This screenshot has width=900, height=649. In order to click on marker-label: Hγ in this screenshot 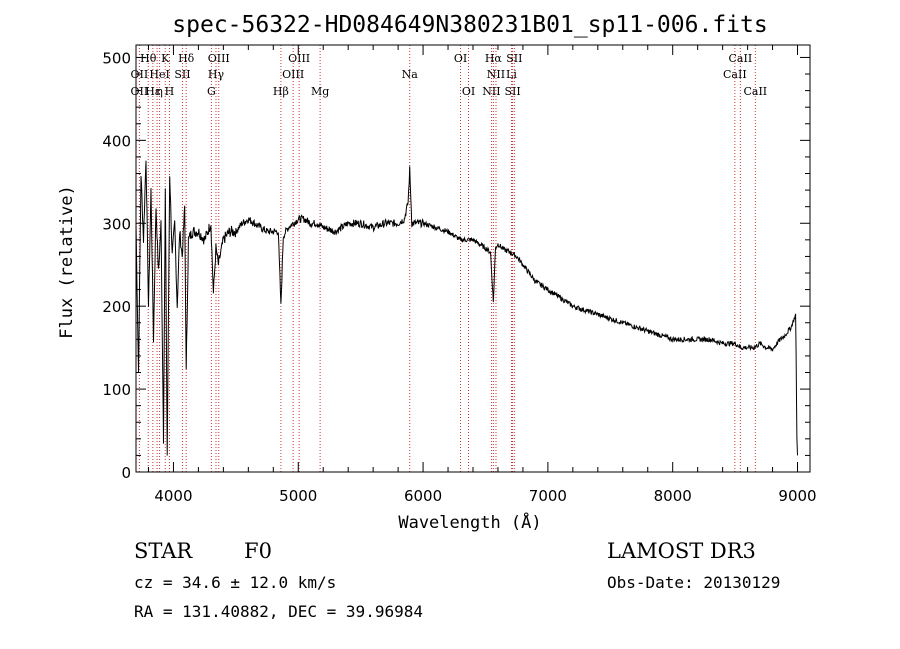, I will do `click(216, 74)`.